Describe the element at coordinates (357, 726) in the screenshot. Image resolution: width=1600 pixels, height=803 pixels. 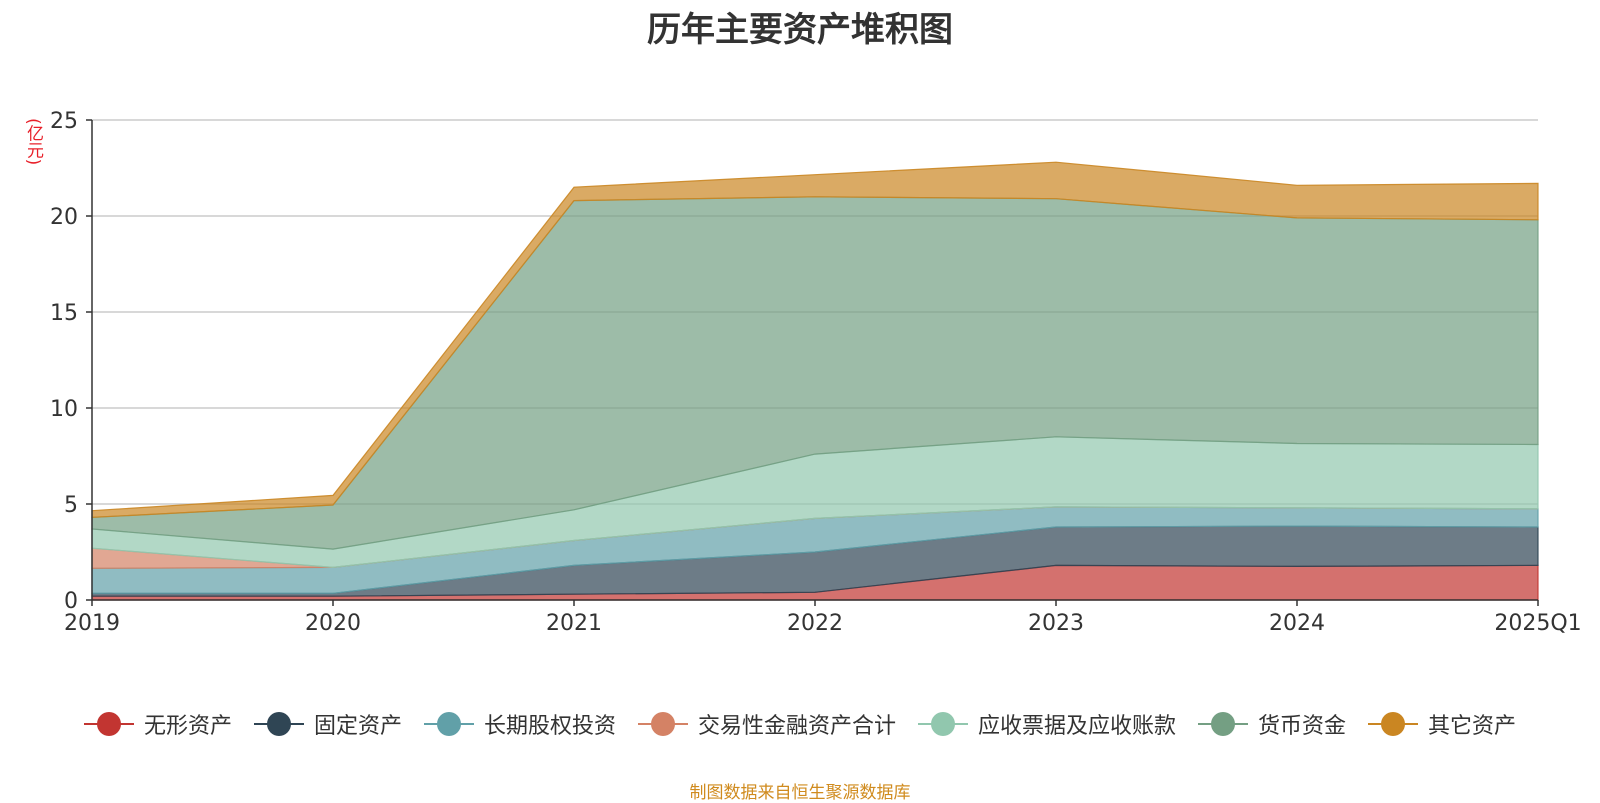
I see `legend-label: 固定资产` at that location.